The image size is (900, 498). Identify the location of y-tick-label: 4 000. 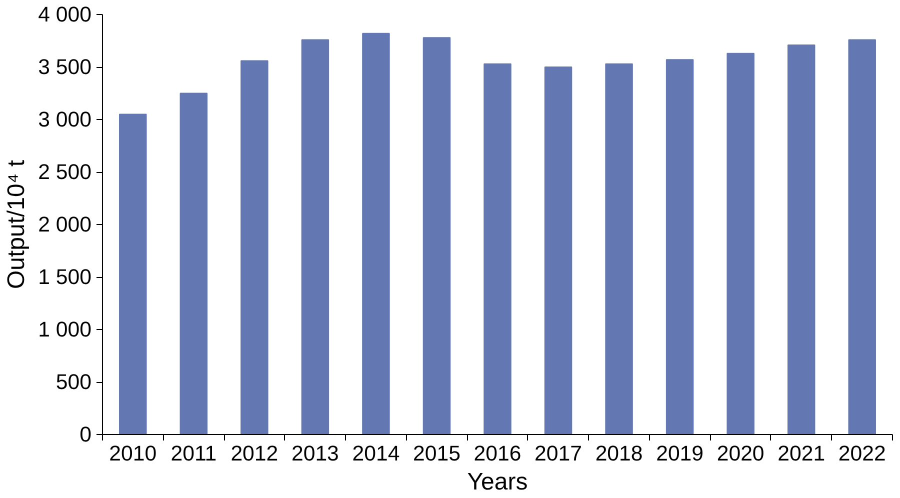
(65, 14).